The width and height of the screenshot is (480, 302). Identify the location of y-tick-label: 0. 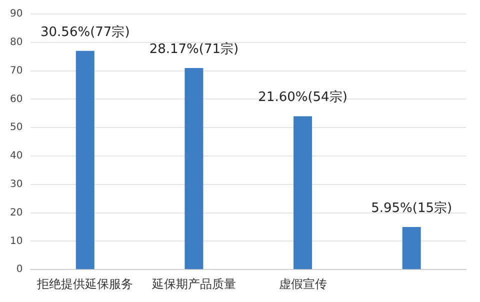
(19, 270).